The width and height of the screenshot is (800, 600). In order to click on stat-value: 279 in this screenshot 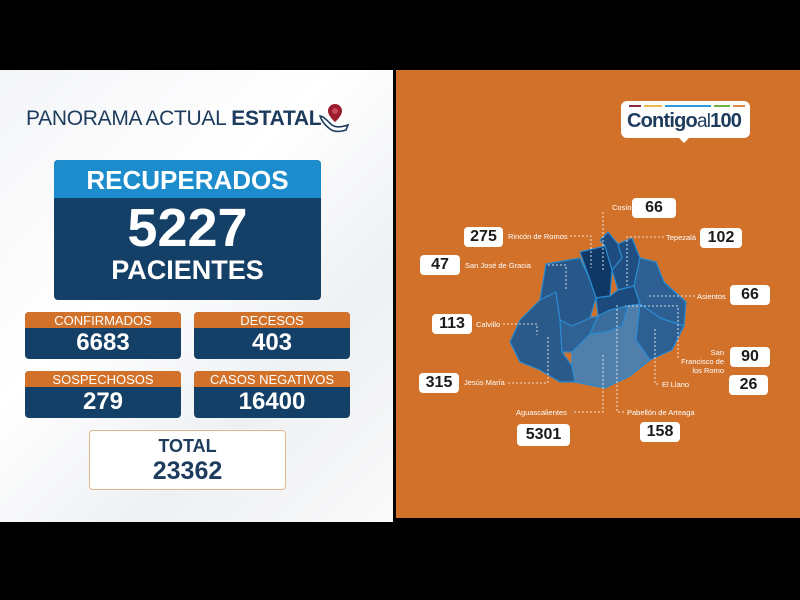, I will do `click(103, 401)`.